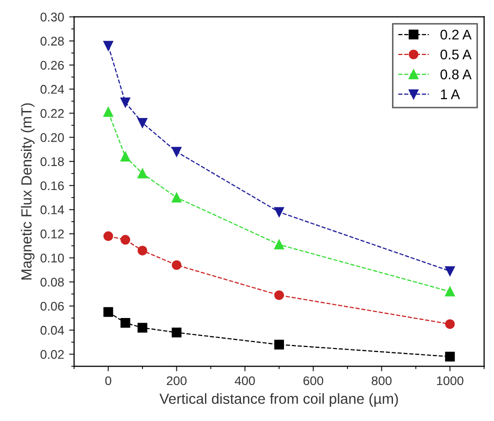 This screenshot has width=494, height=421. I want to click on legend-label: 1 A, so click(450, 95).